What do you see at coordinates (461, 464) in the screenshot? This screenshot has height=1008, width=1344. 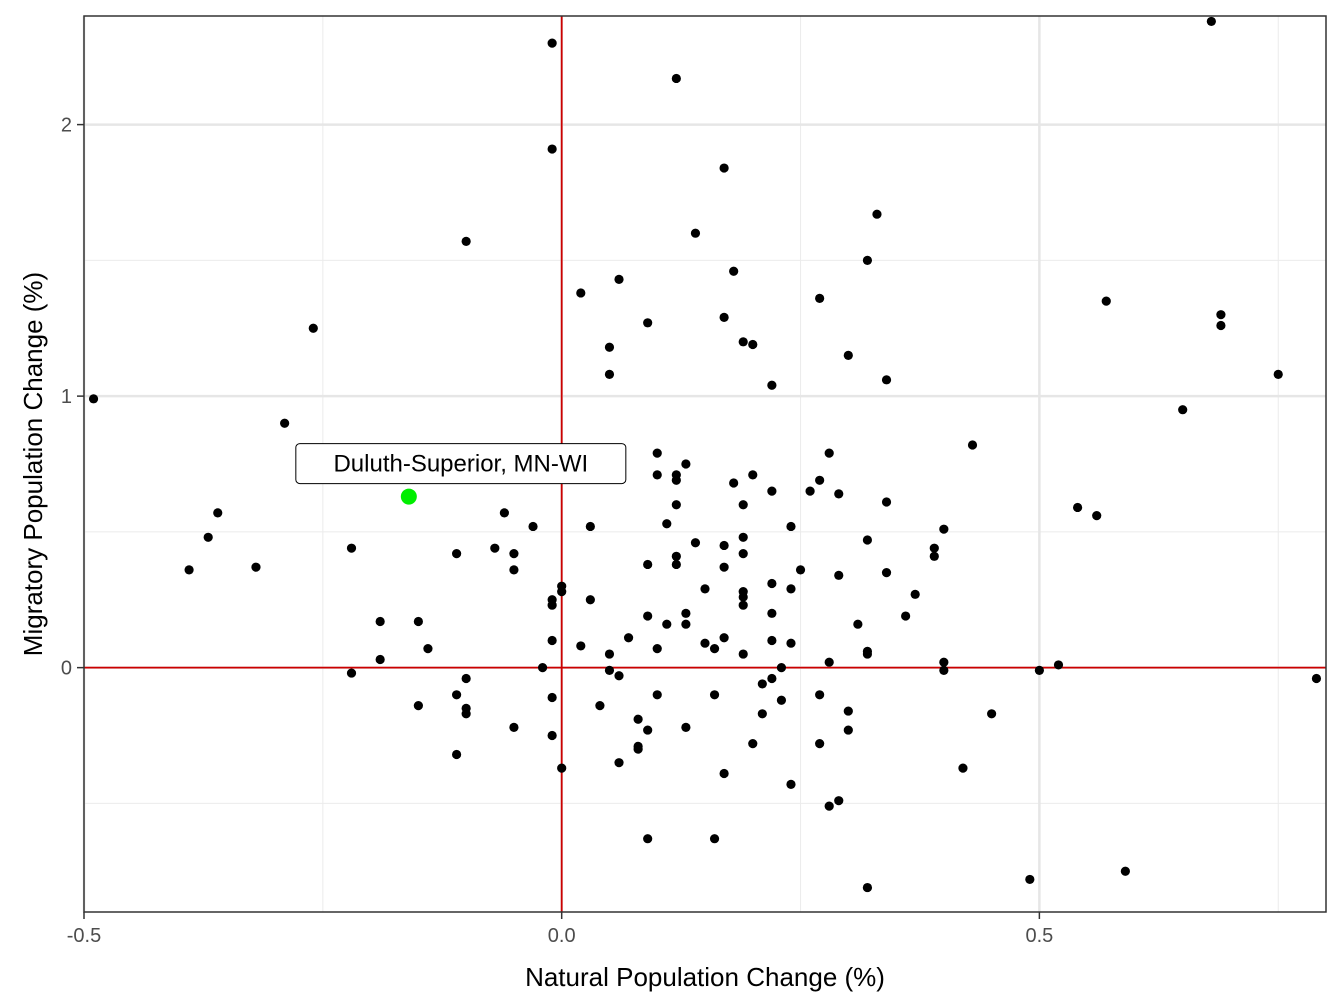 I see `highlight-label-box` at bounding box center [461, 464].